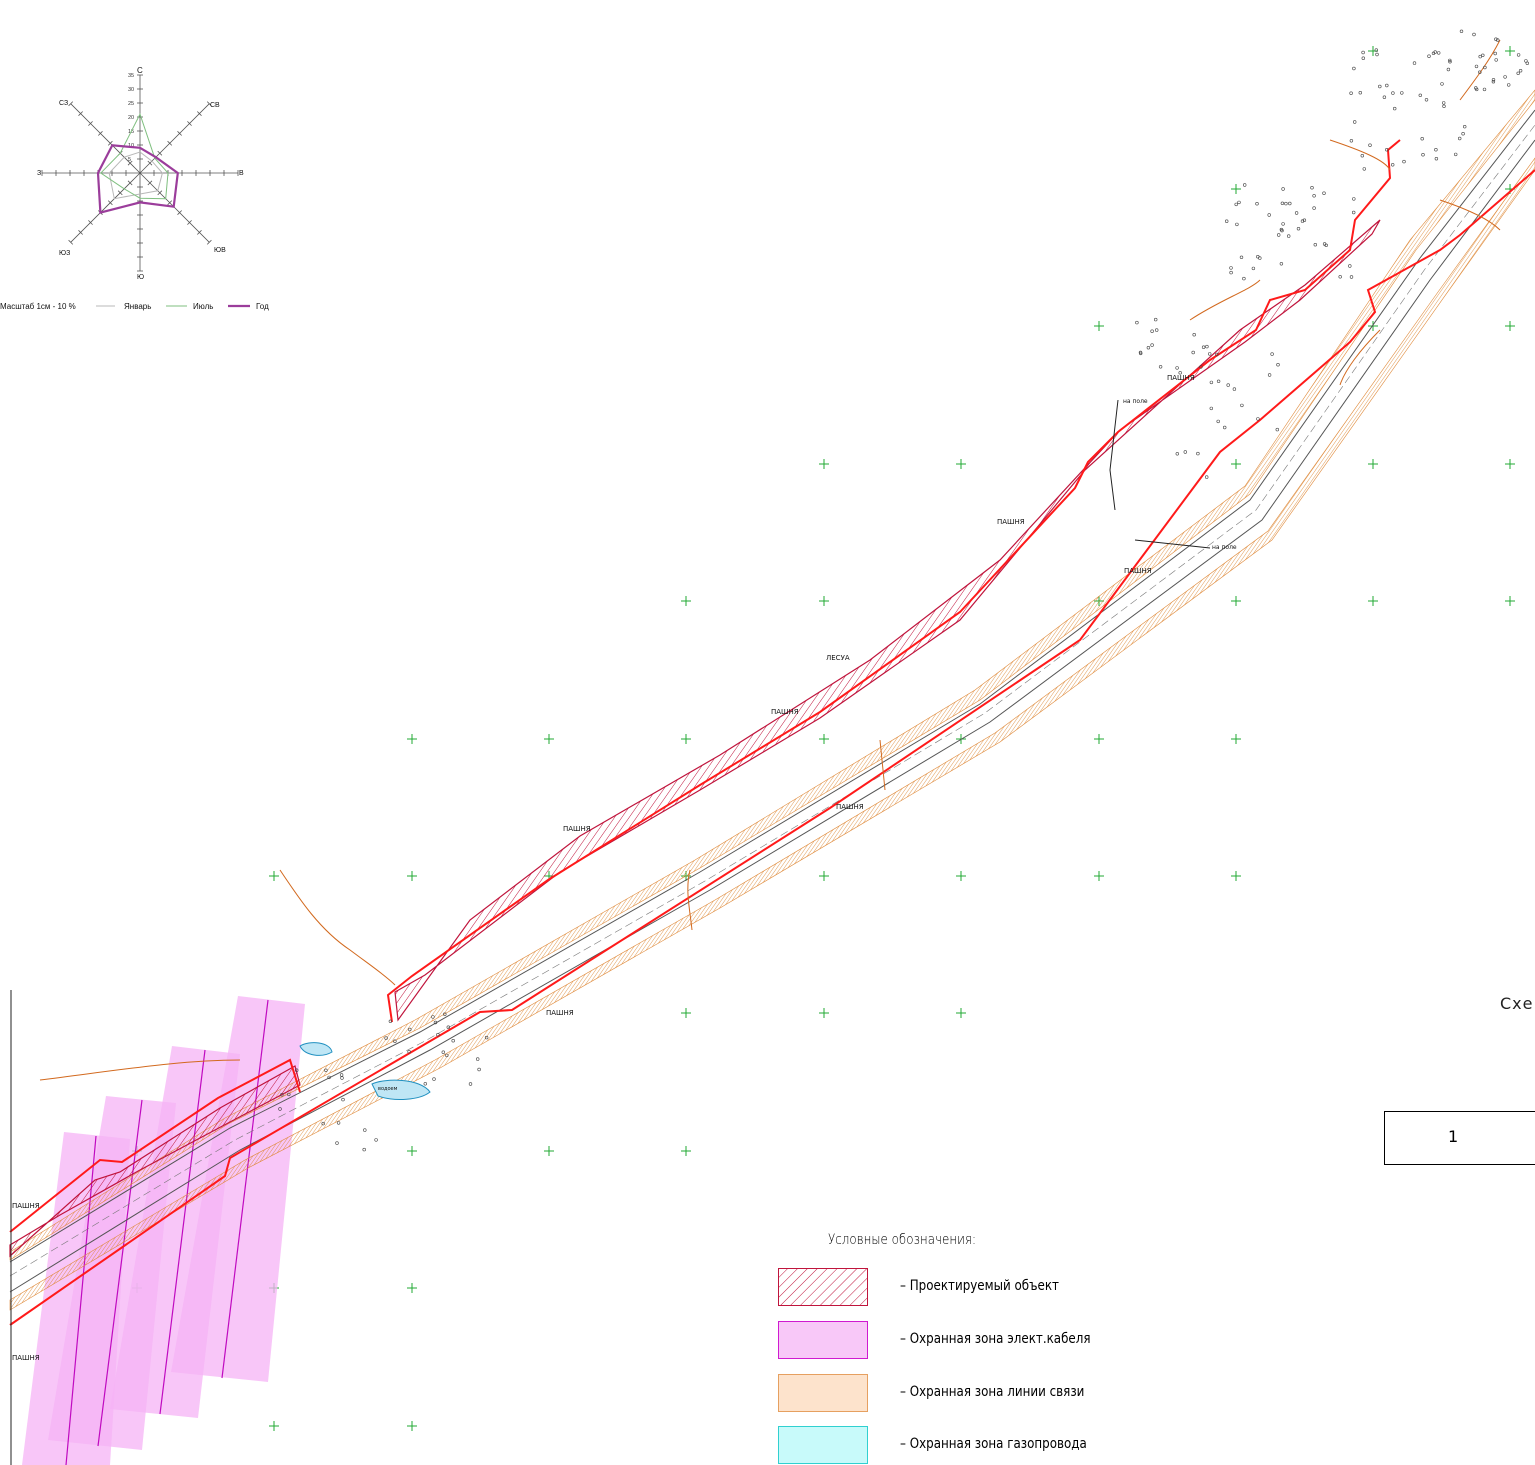 This screenshot has height=1465, width=1535. Describe the element at coordinates (129, 160) in the screenshot. I see `wind-rose-tick-label: 5` at that location.